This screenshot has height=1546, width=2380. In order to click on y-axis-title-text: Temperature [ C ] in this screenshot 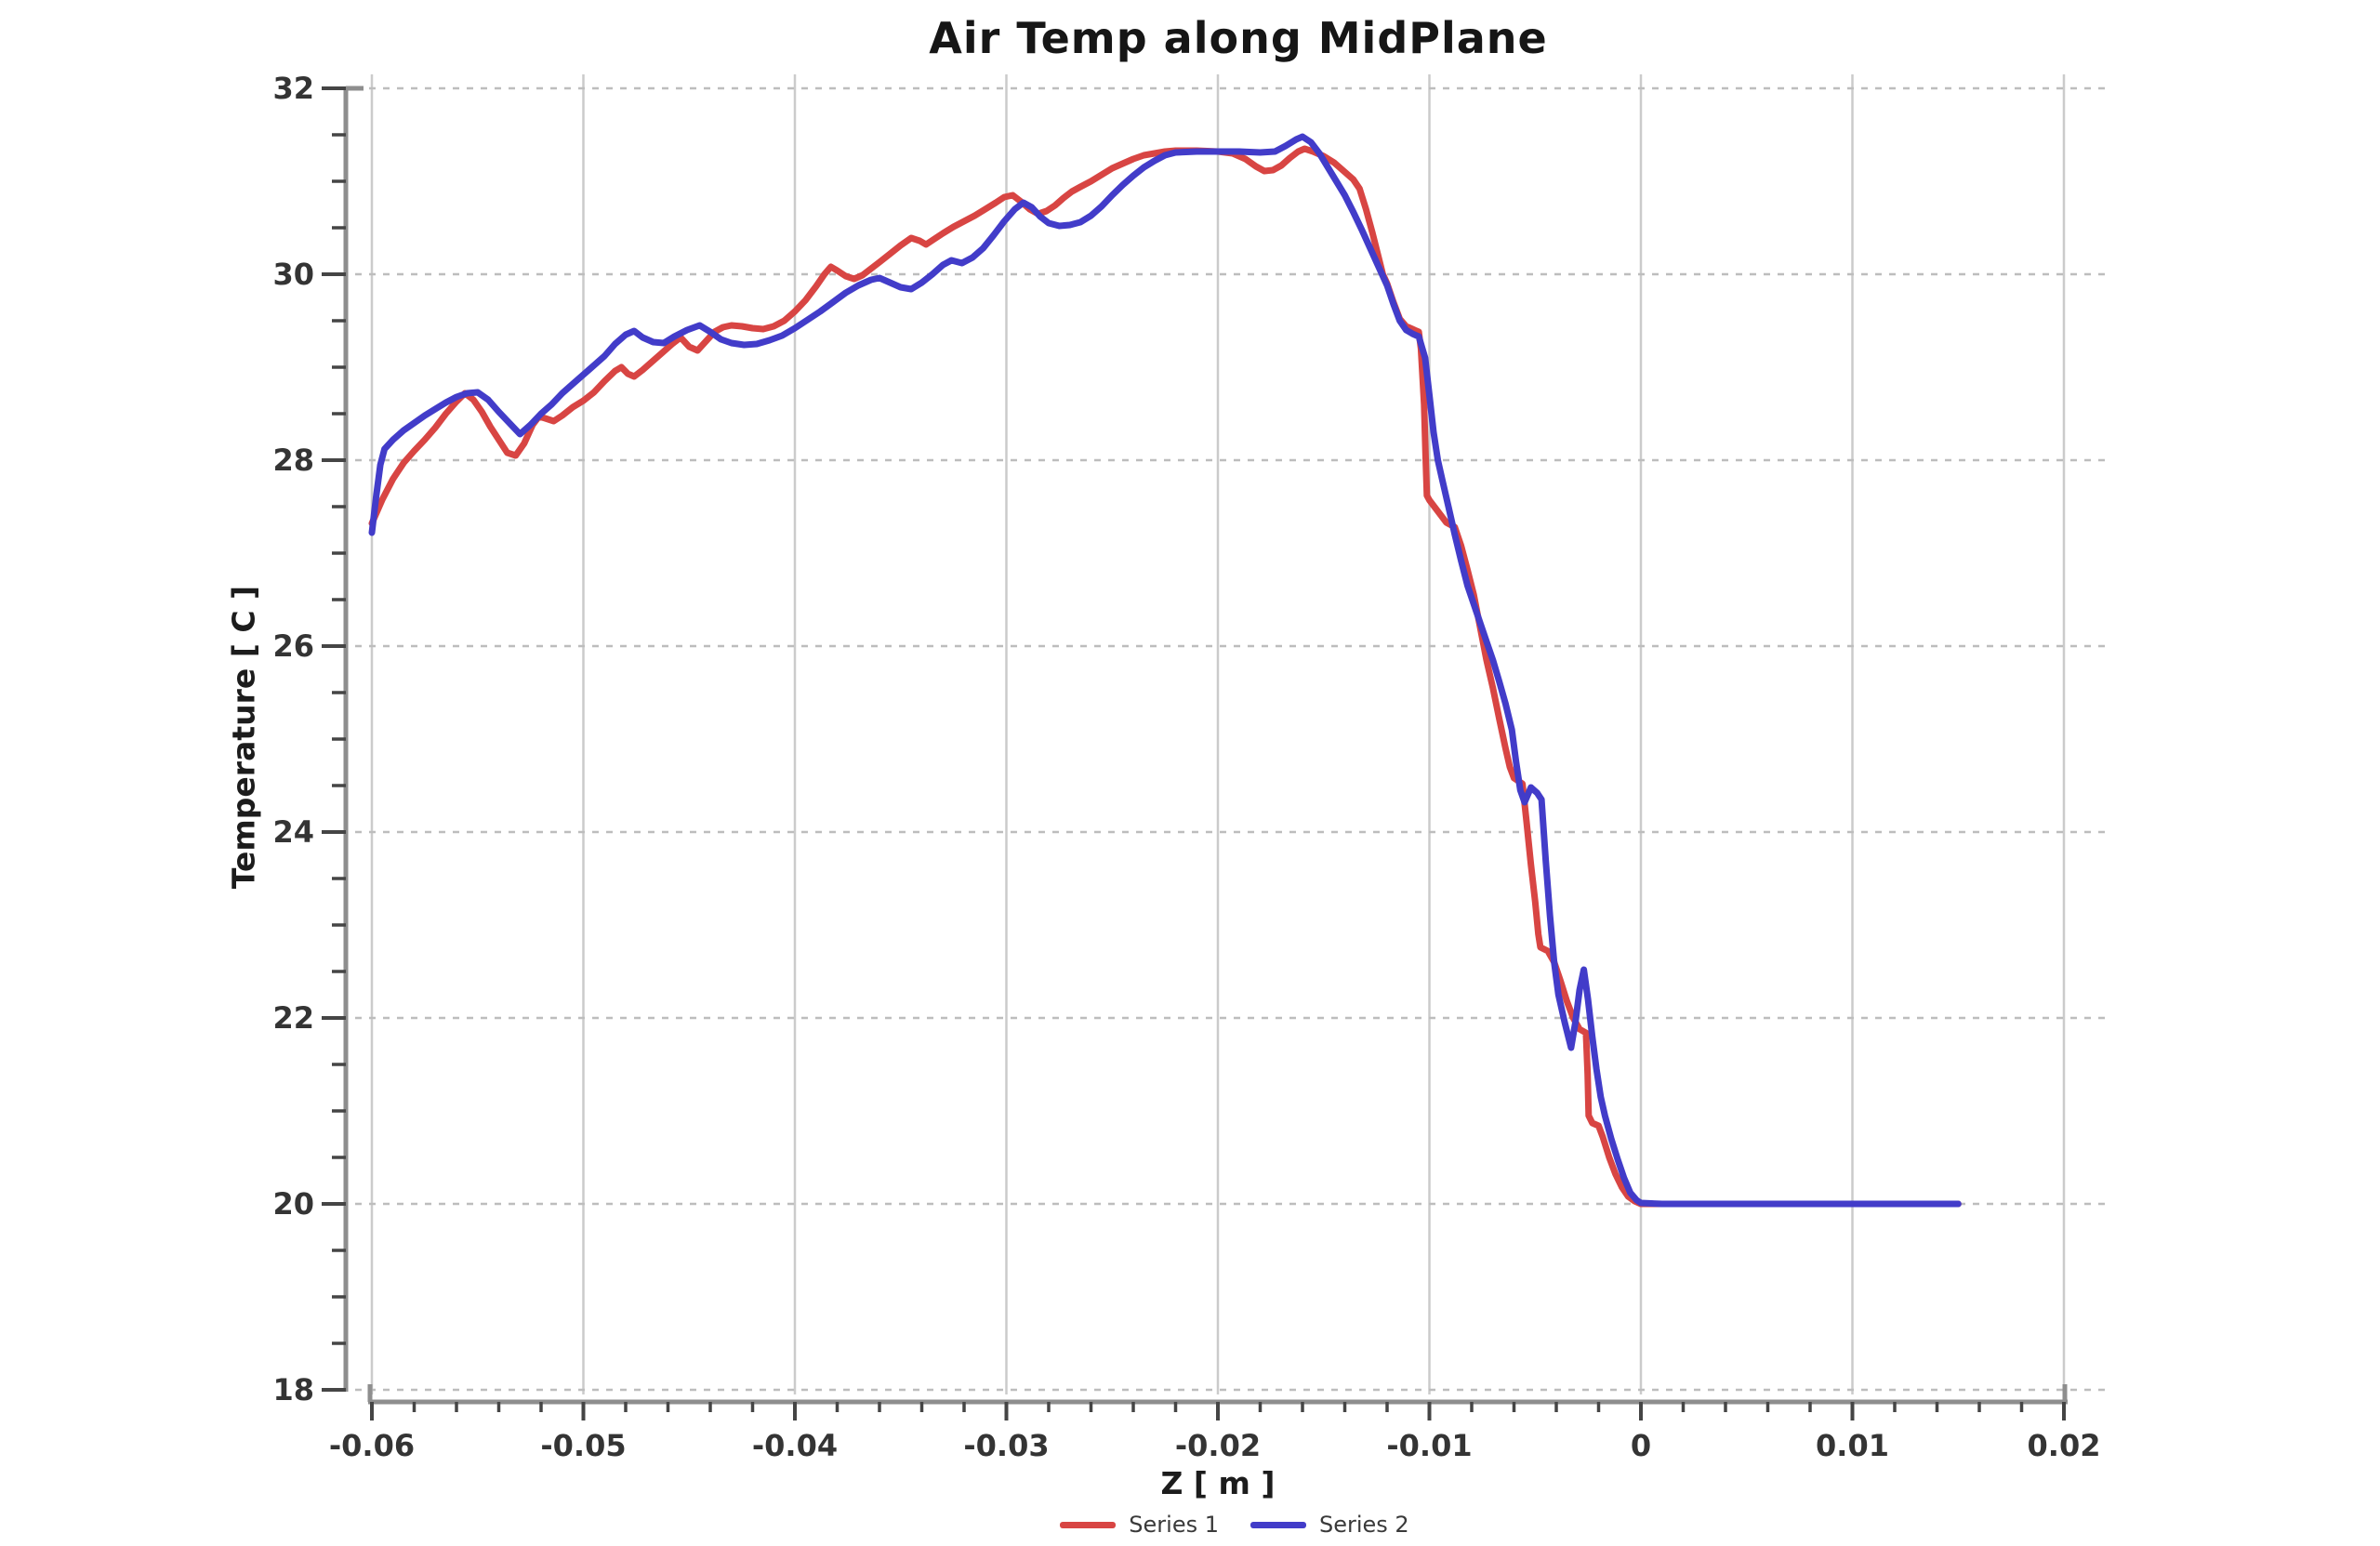, I will do `click(243, 737)`.